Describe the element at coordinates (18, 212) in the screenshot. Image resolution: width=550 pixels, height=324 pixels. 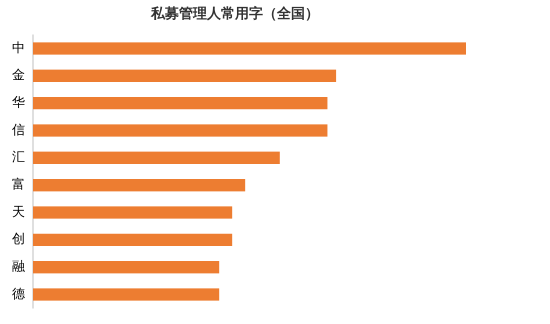
I see `y-tick-label: 天` at that location.